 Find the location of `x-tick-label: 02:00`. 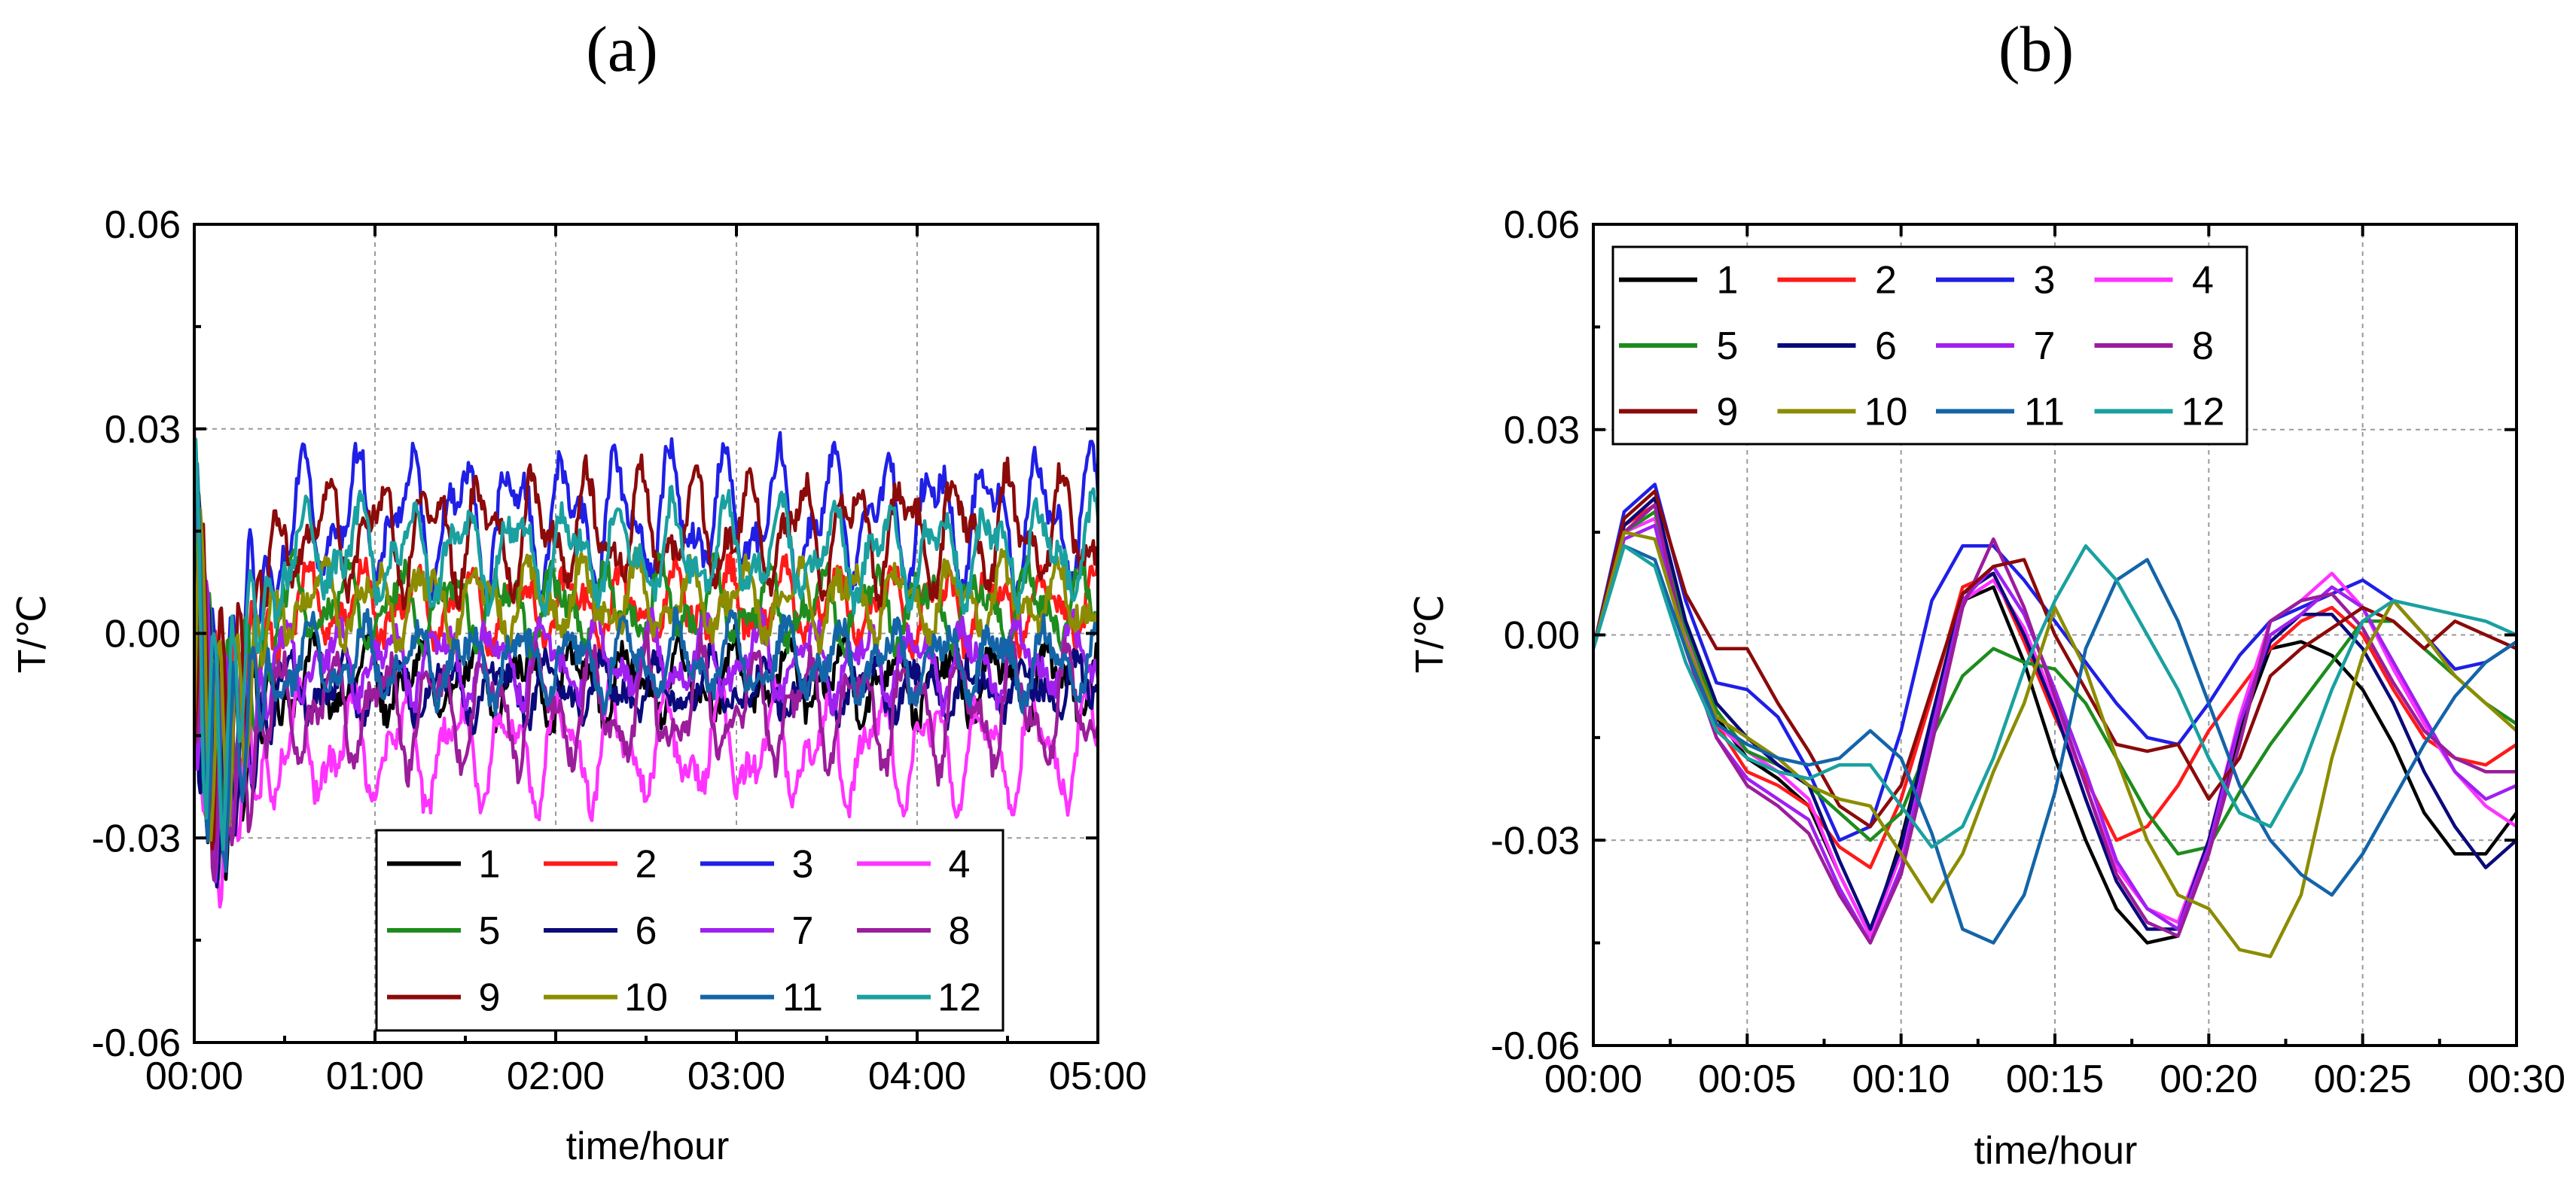

x-tick-label: 02:00 is located at coordinates (556, 1076).